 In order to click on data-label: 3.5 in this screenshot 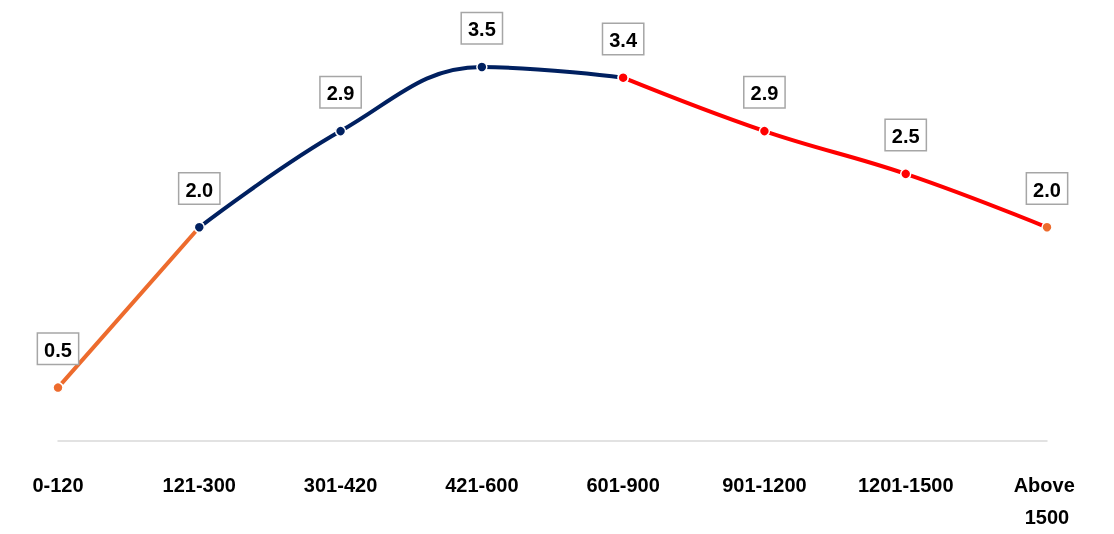, I will do `click(481, 29)`.